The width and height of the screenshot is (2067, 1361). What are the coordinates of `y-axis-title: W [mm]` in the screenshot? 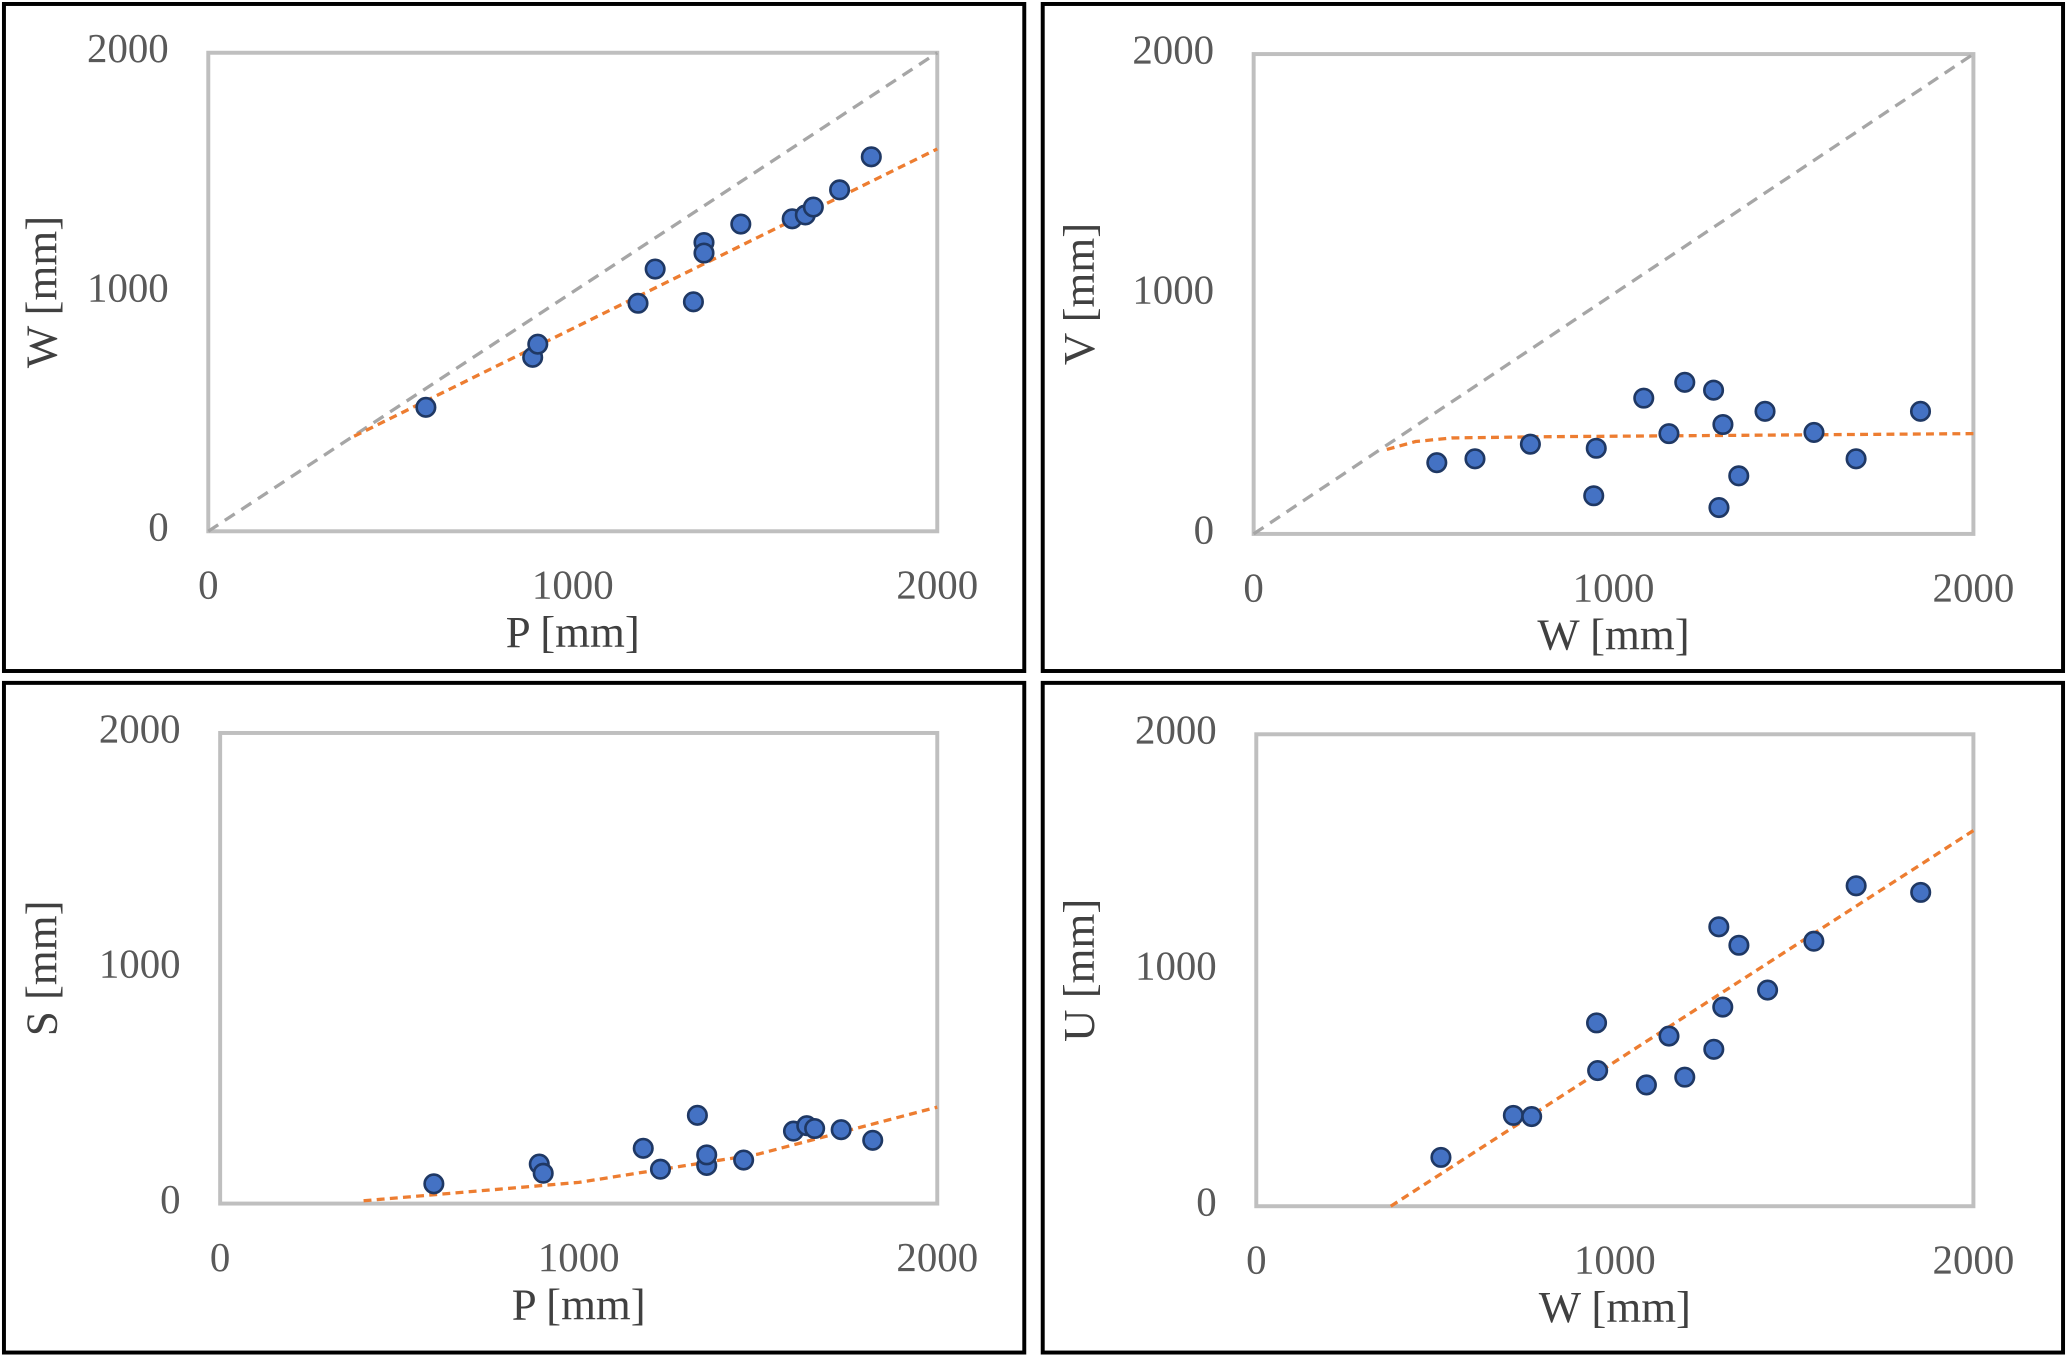 It's located at (41, 292).